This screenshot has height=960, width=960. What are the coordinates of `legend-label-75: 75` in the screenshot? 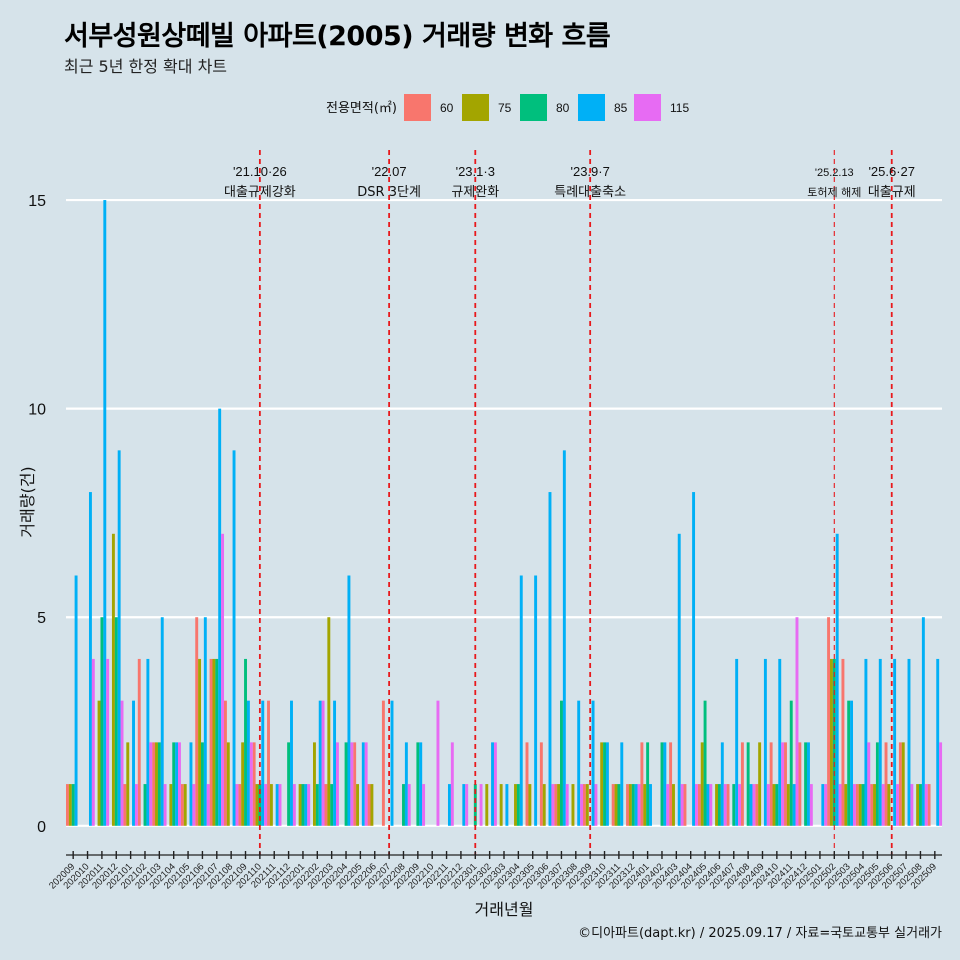 It's located at (505, 108).